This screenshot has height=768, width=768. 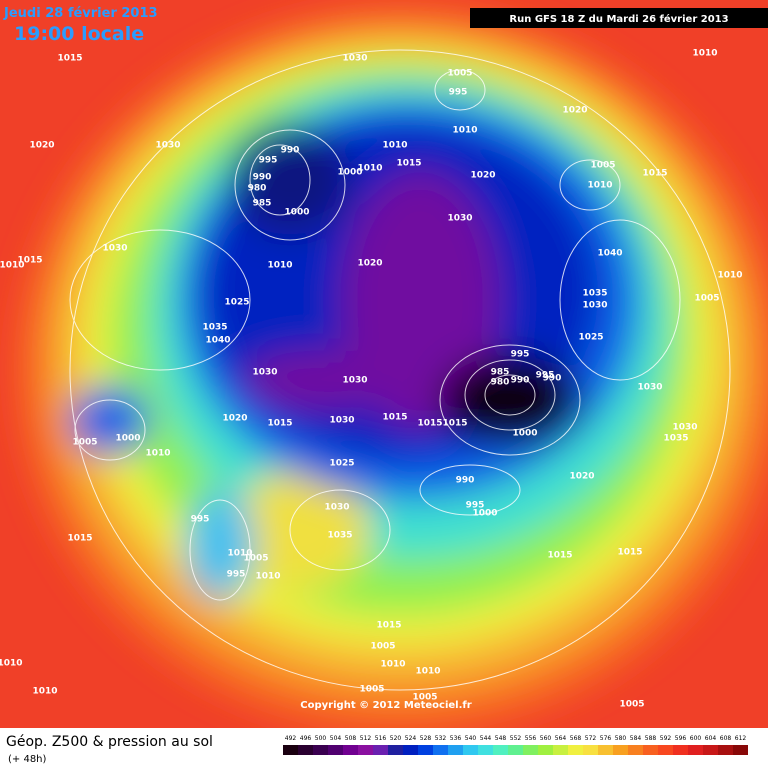 What do you see at coordinates (501, 738) in the screenshot?
I see `colorbar-tick-label: 548` at bounding box center [501, 738].